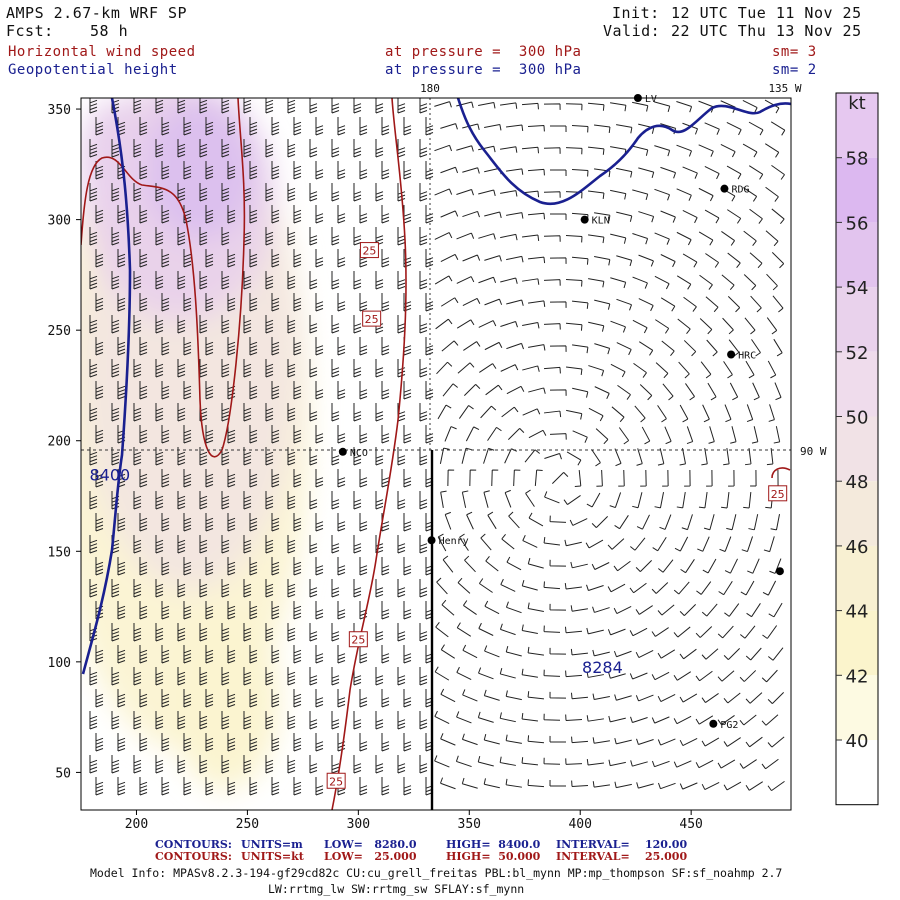 The image size is (900, 900). What do you see at coordinates (193, 856) in the screenshot?
I see `contour-info-prefix: CONTOURS:` at bounding box center [193, 856].